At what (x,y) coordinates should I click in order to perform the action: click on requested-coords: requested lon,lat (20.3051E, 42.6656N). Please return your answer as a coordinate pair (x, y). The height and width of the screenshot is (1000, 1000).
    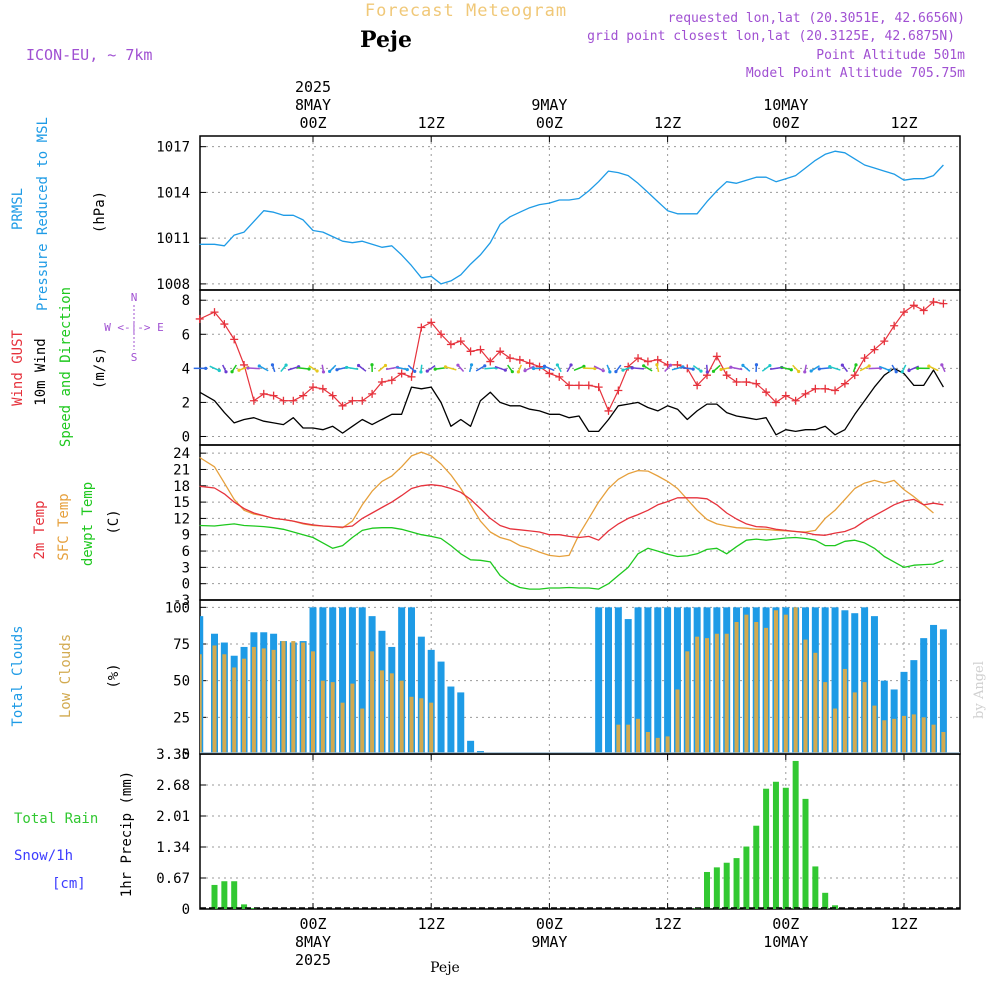
    Looking at the image, I should click on (816, 18).